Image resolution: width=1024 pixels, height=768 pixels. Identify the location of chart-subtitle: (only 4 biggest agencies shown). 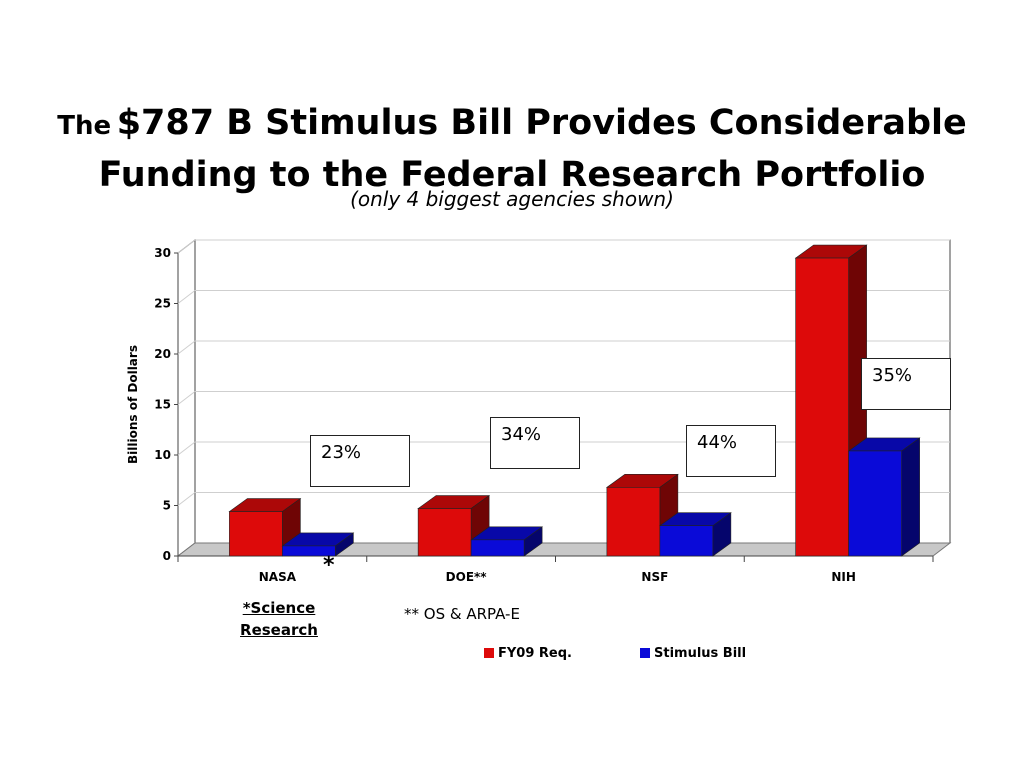
(512, 199).